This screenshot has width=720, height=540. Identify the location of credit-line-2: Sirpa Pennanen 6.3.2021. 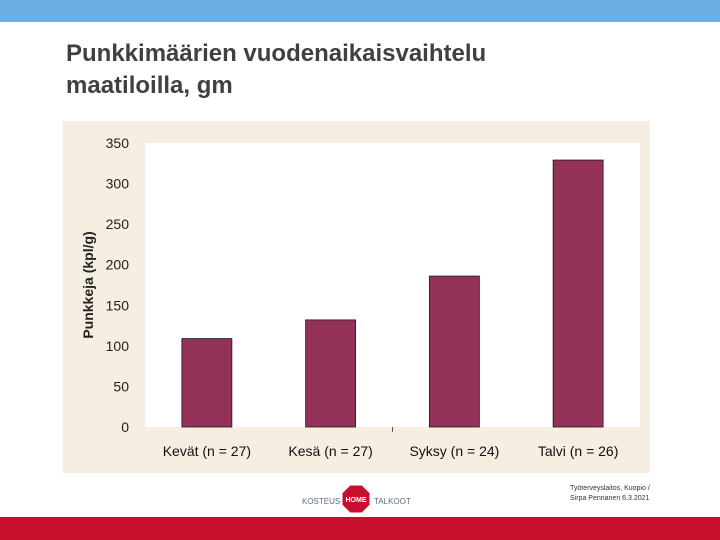
(610, 498).